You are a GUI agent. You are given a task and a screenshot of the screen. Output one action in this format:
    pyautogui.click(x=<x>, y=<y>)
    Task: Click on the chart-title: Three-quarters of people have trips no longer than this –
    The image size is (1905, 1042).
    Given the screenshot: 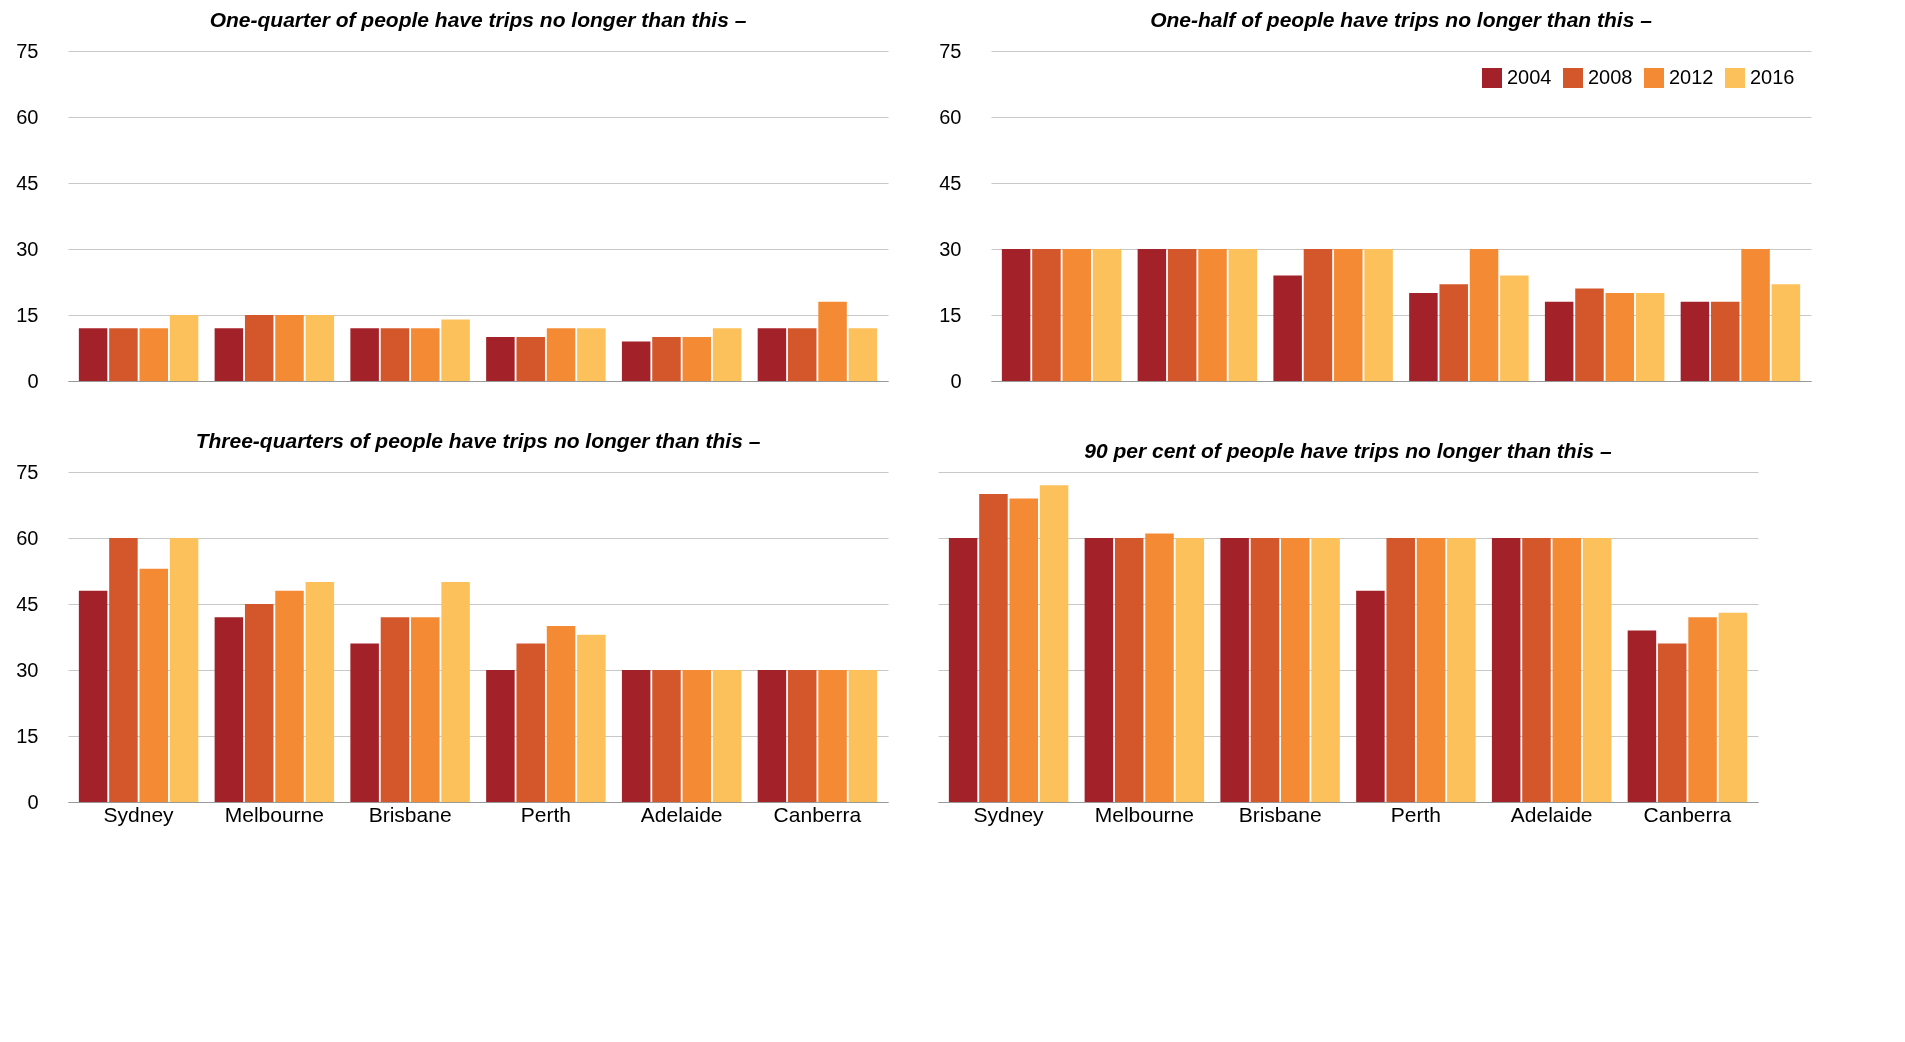 What is the action you would take?
    pyautogui.click(x=478, y=440)
    